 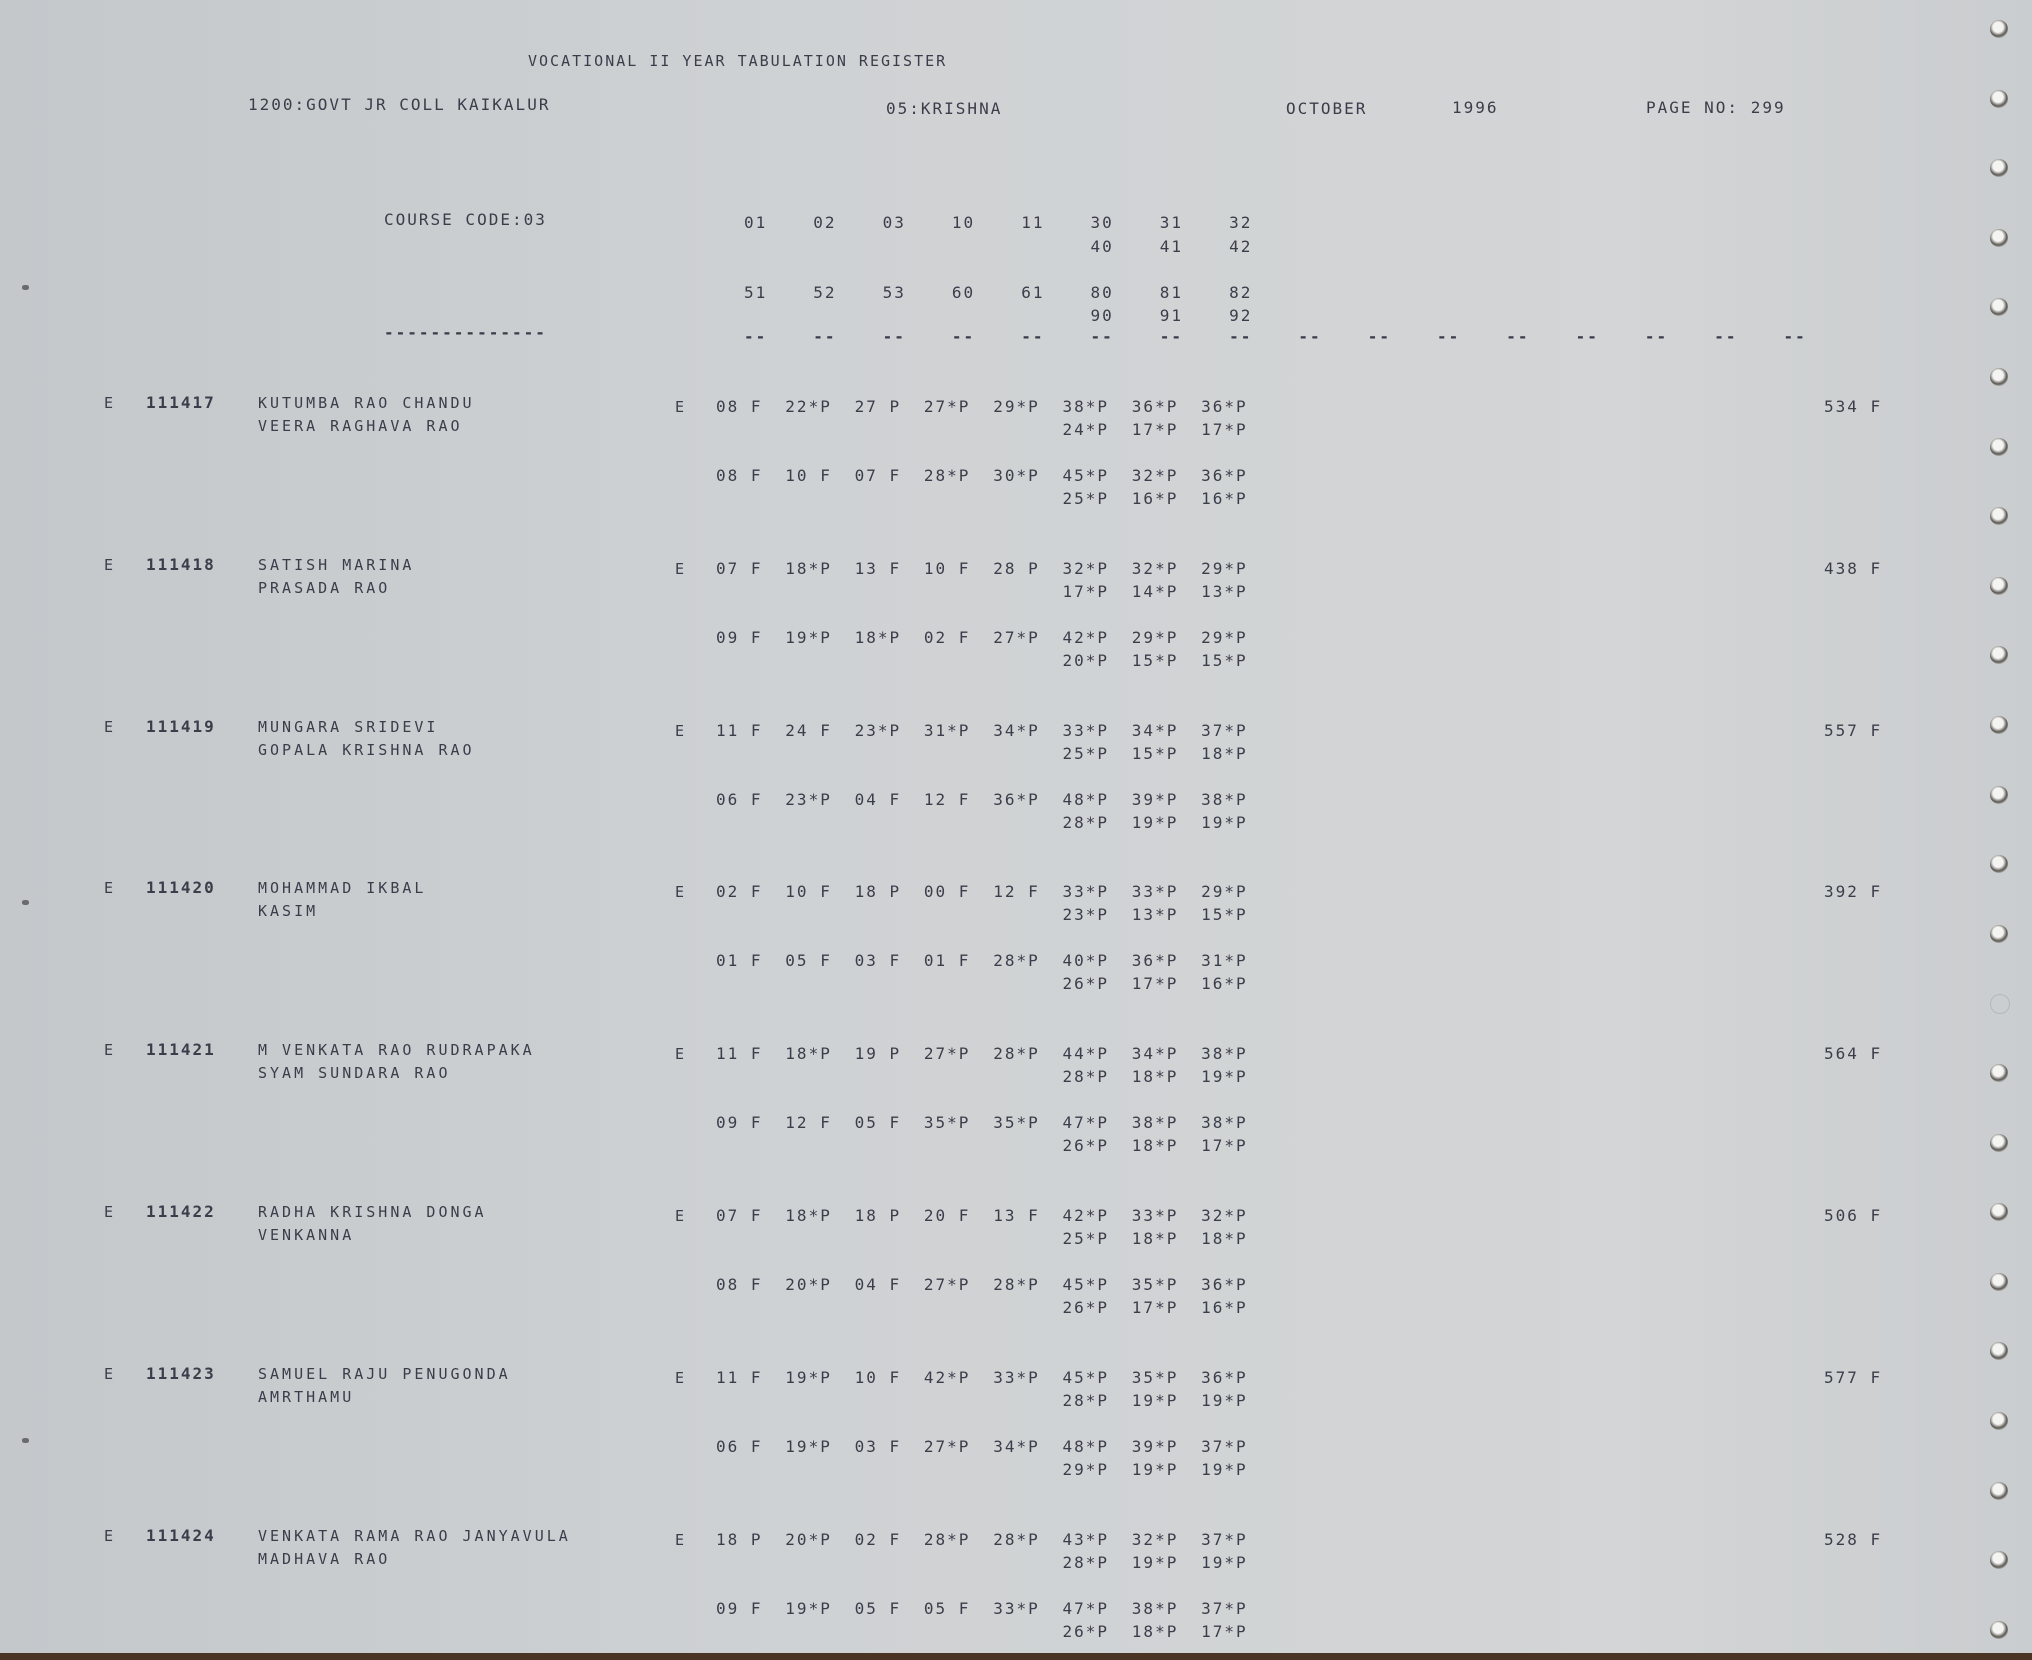 I want to click on subject-code: 01, so click(x=756, y=222).